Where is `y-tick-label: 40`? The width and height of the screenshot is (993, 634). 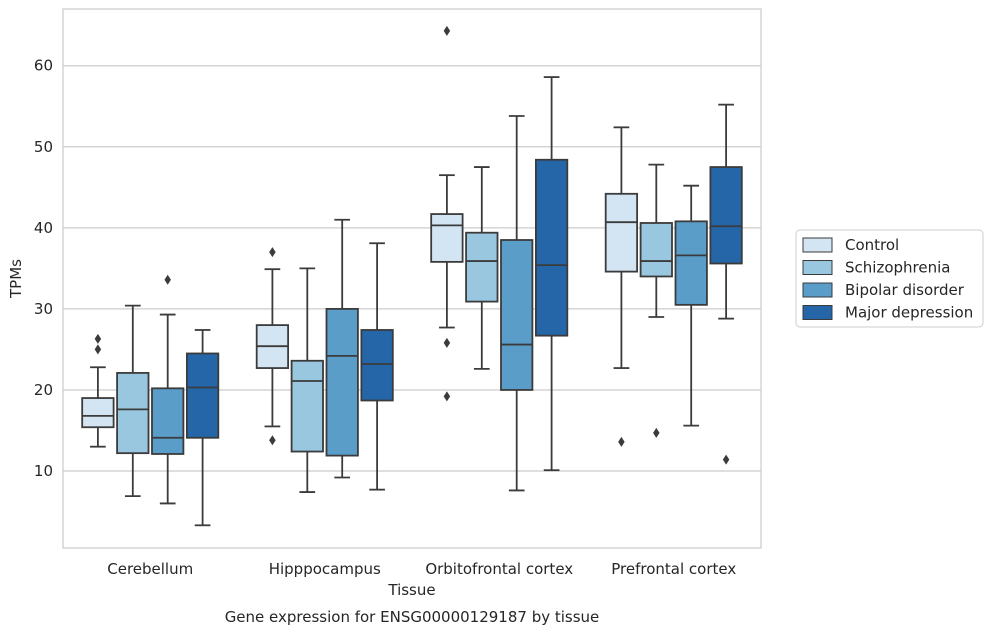 y-tick-label: 40 is located at coordinates (43, 228).